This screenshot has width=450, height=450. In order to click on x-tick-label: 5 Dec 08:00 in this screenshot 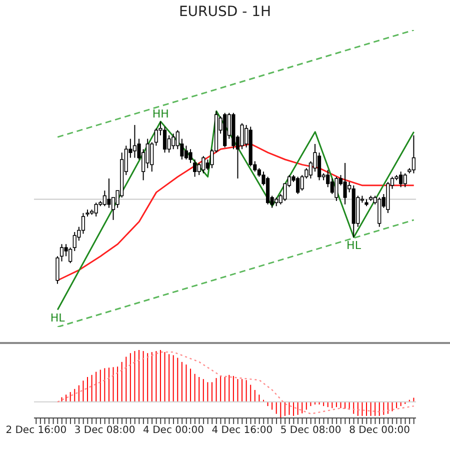, I will do `click(311, 430)`.